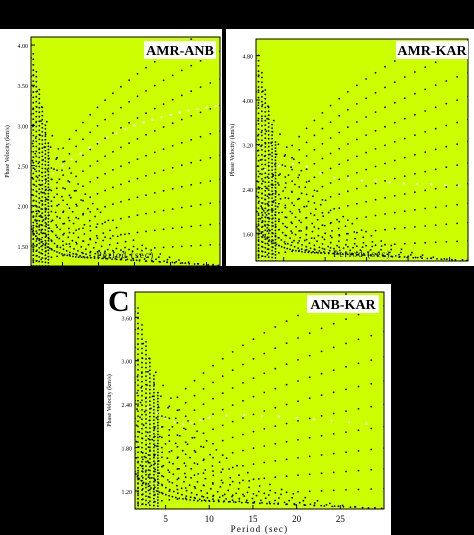 This screenshot has width=474, height=535. Describe the element at coordinates (23, 127) in the screenshot. I see `y-tick-label: 3.00` at that location.